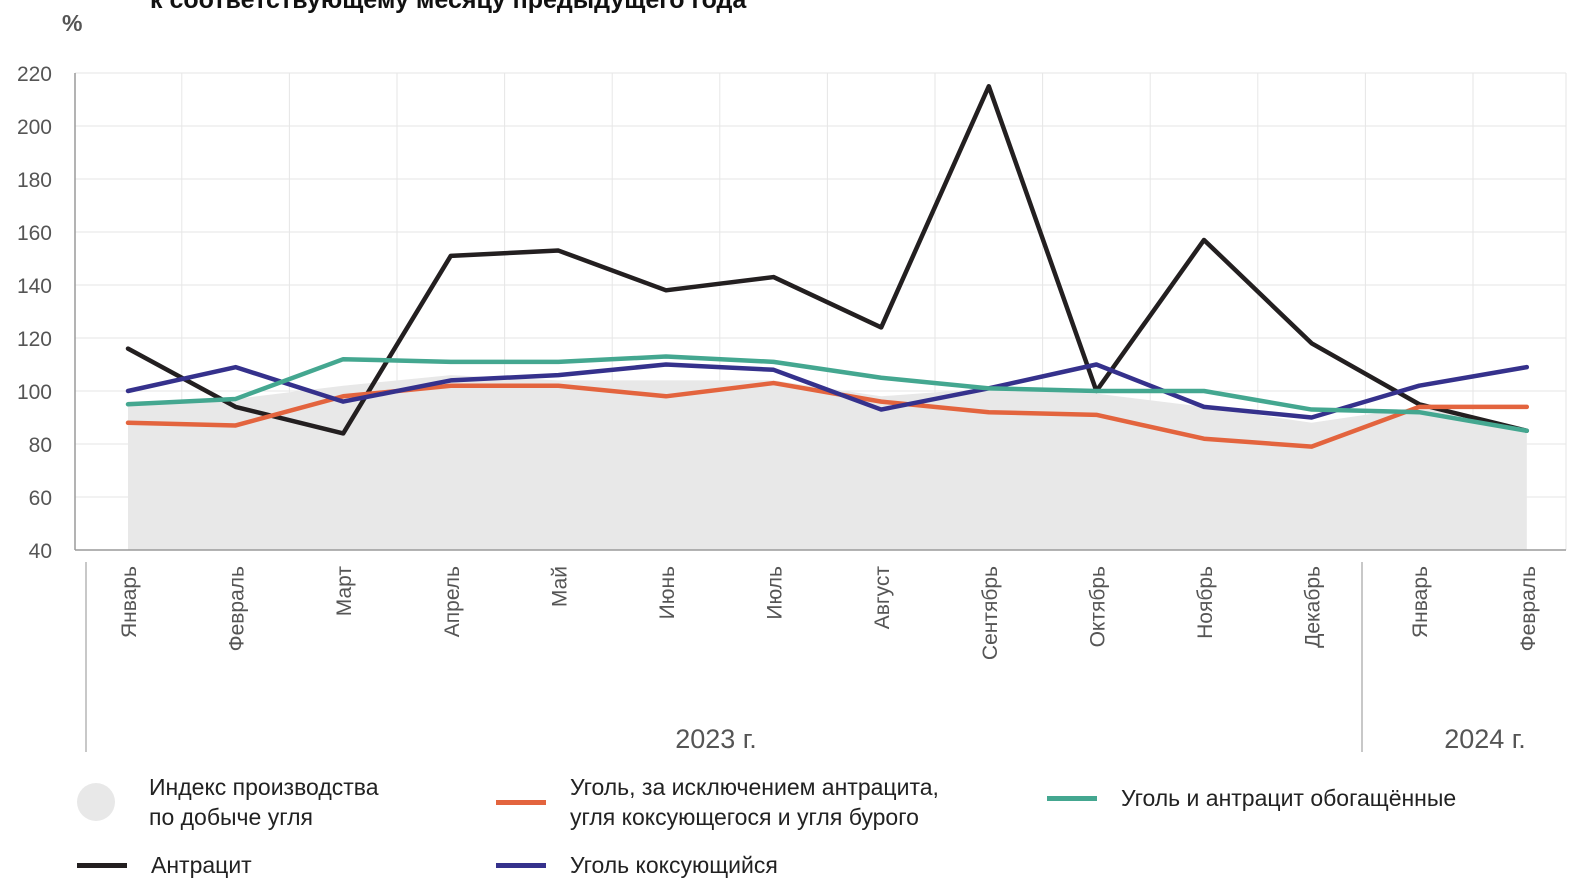 This screenshot has height=886, width=1581. Describe the element at coordinates (72, 23) in the screenshot. I see `y-axis-unit: %` at that location.